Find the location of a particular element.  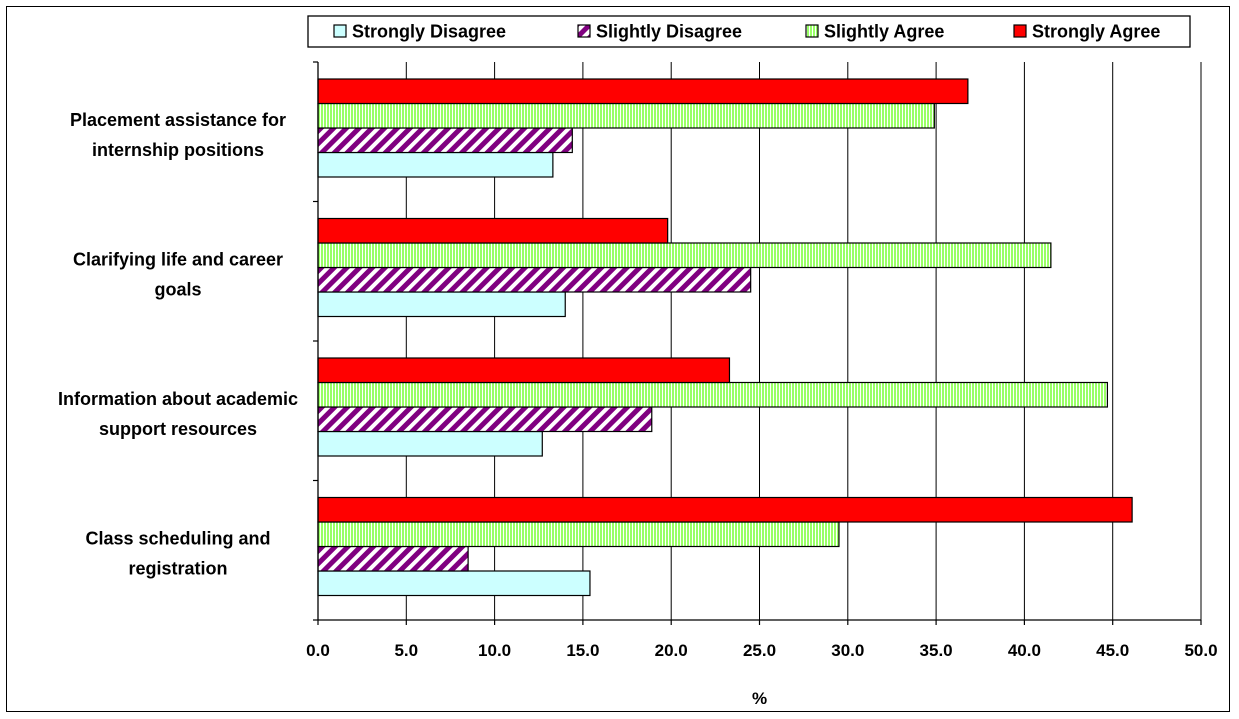

legend-label: Strongly Disagree is located at coordinates (429, 32).